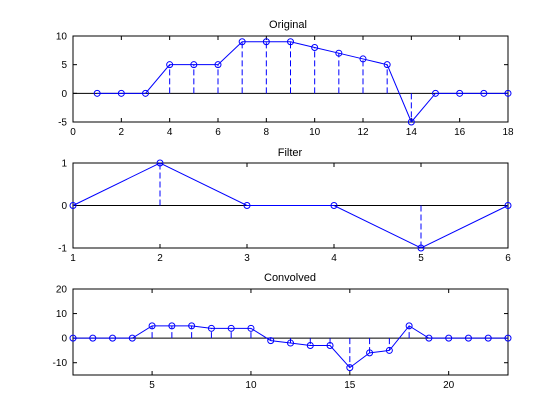 This screenshot has width=560, height=420. What do you see at coordinates (247, 258) in the screenshot?
I see `x-tick-label: 3` at bounding box center [247, 258].